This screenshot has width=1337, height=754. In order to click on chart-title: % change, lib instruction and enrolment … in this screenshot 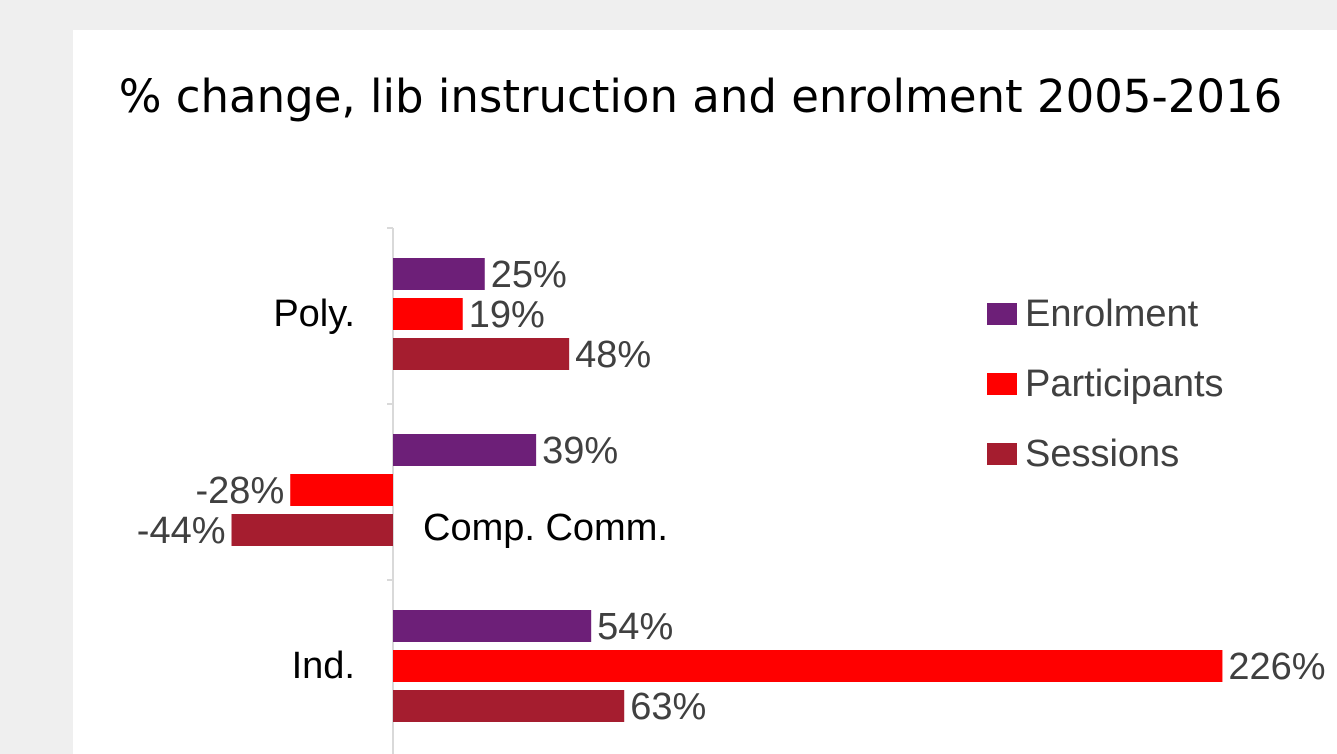, I will do `click(700, 96)`.